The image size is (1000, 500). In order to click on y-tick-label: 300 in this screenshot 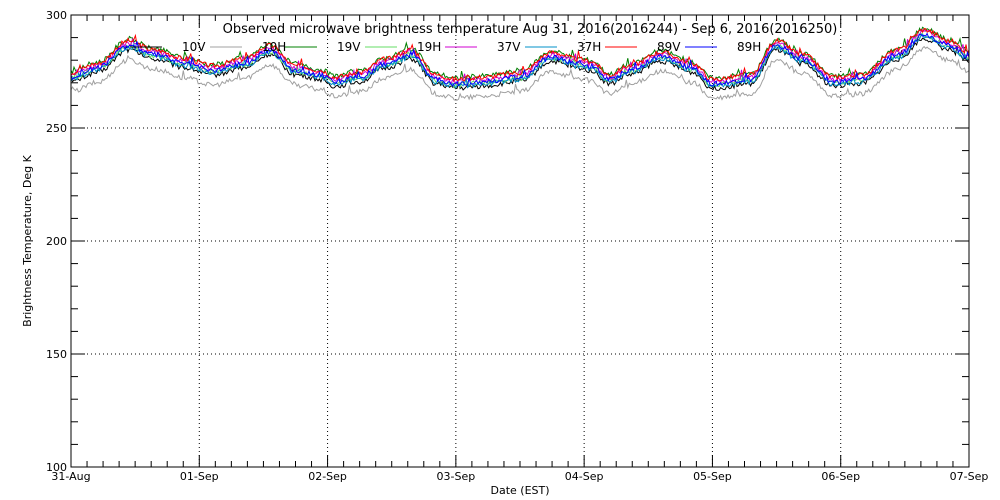, I will do `click(56, 15)`.